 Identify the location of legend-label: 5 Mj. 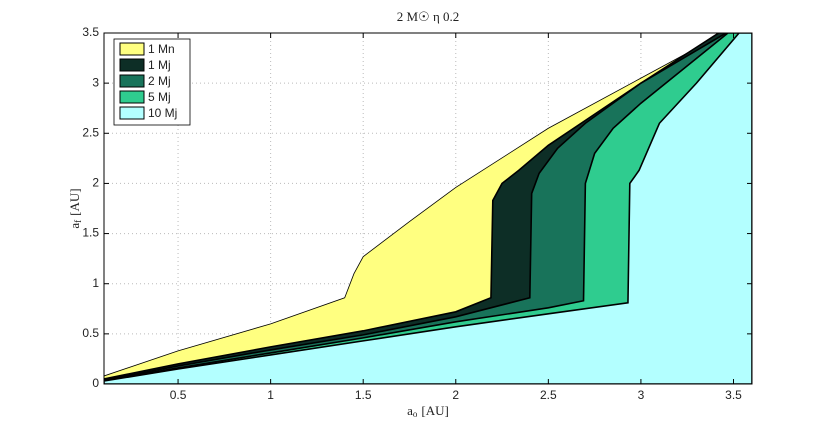
(159, 97).